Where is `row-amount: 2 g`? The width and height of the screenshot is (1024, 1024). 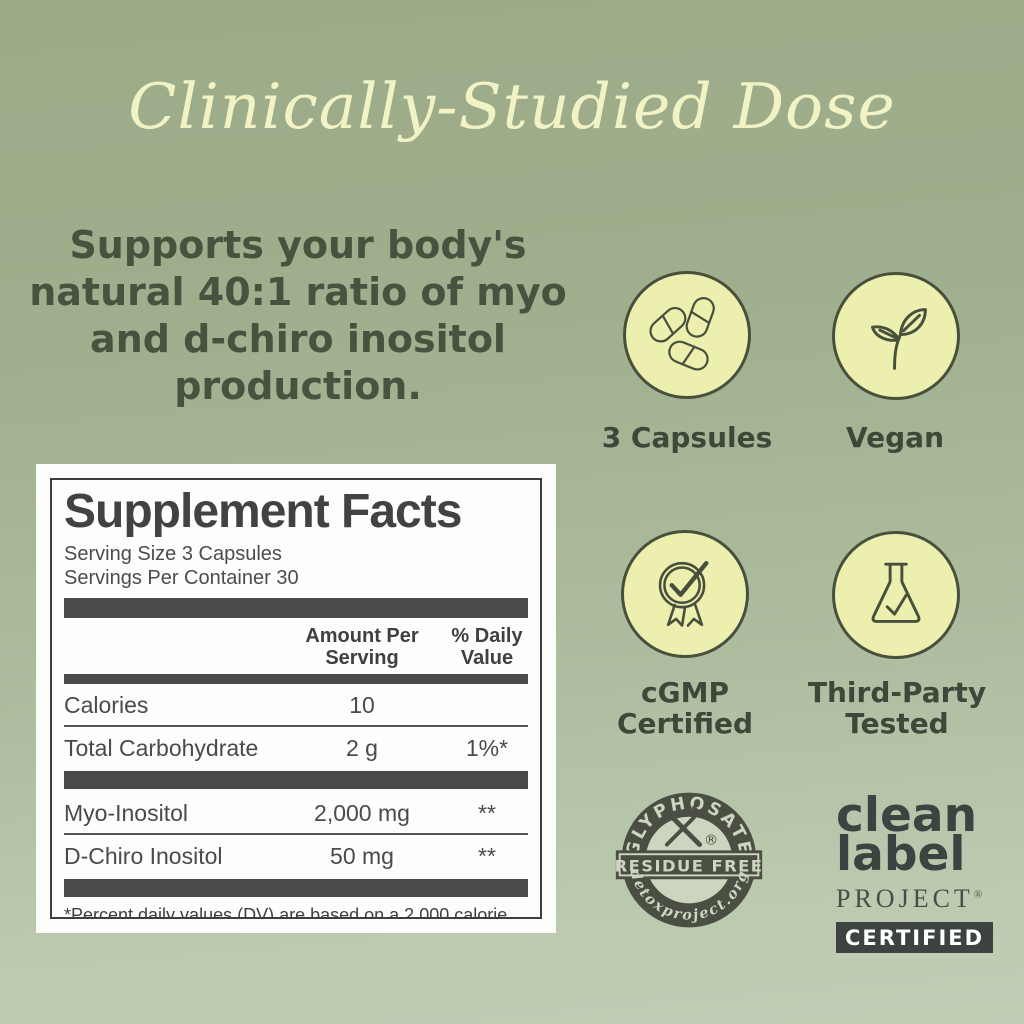
row-amount: 2 g is located at coordinates (362, 747).